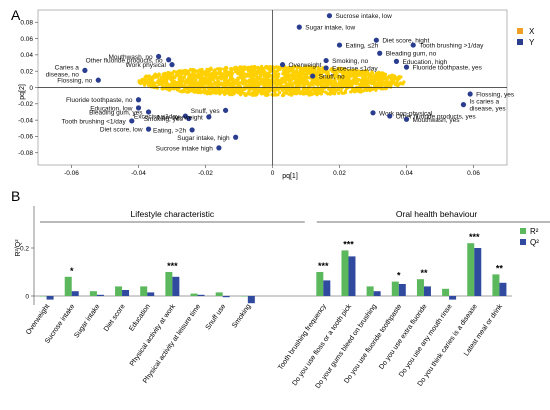  Describe the element at coordinates (523, 231) in the screenshot. I see `legend-swatch-r2` at that location.